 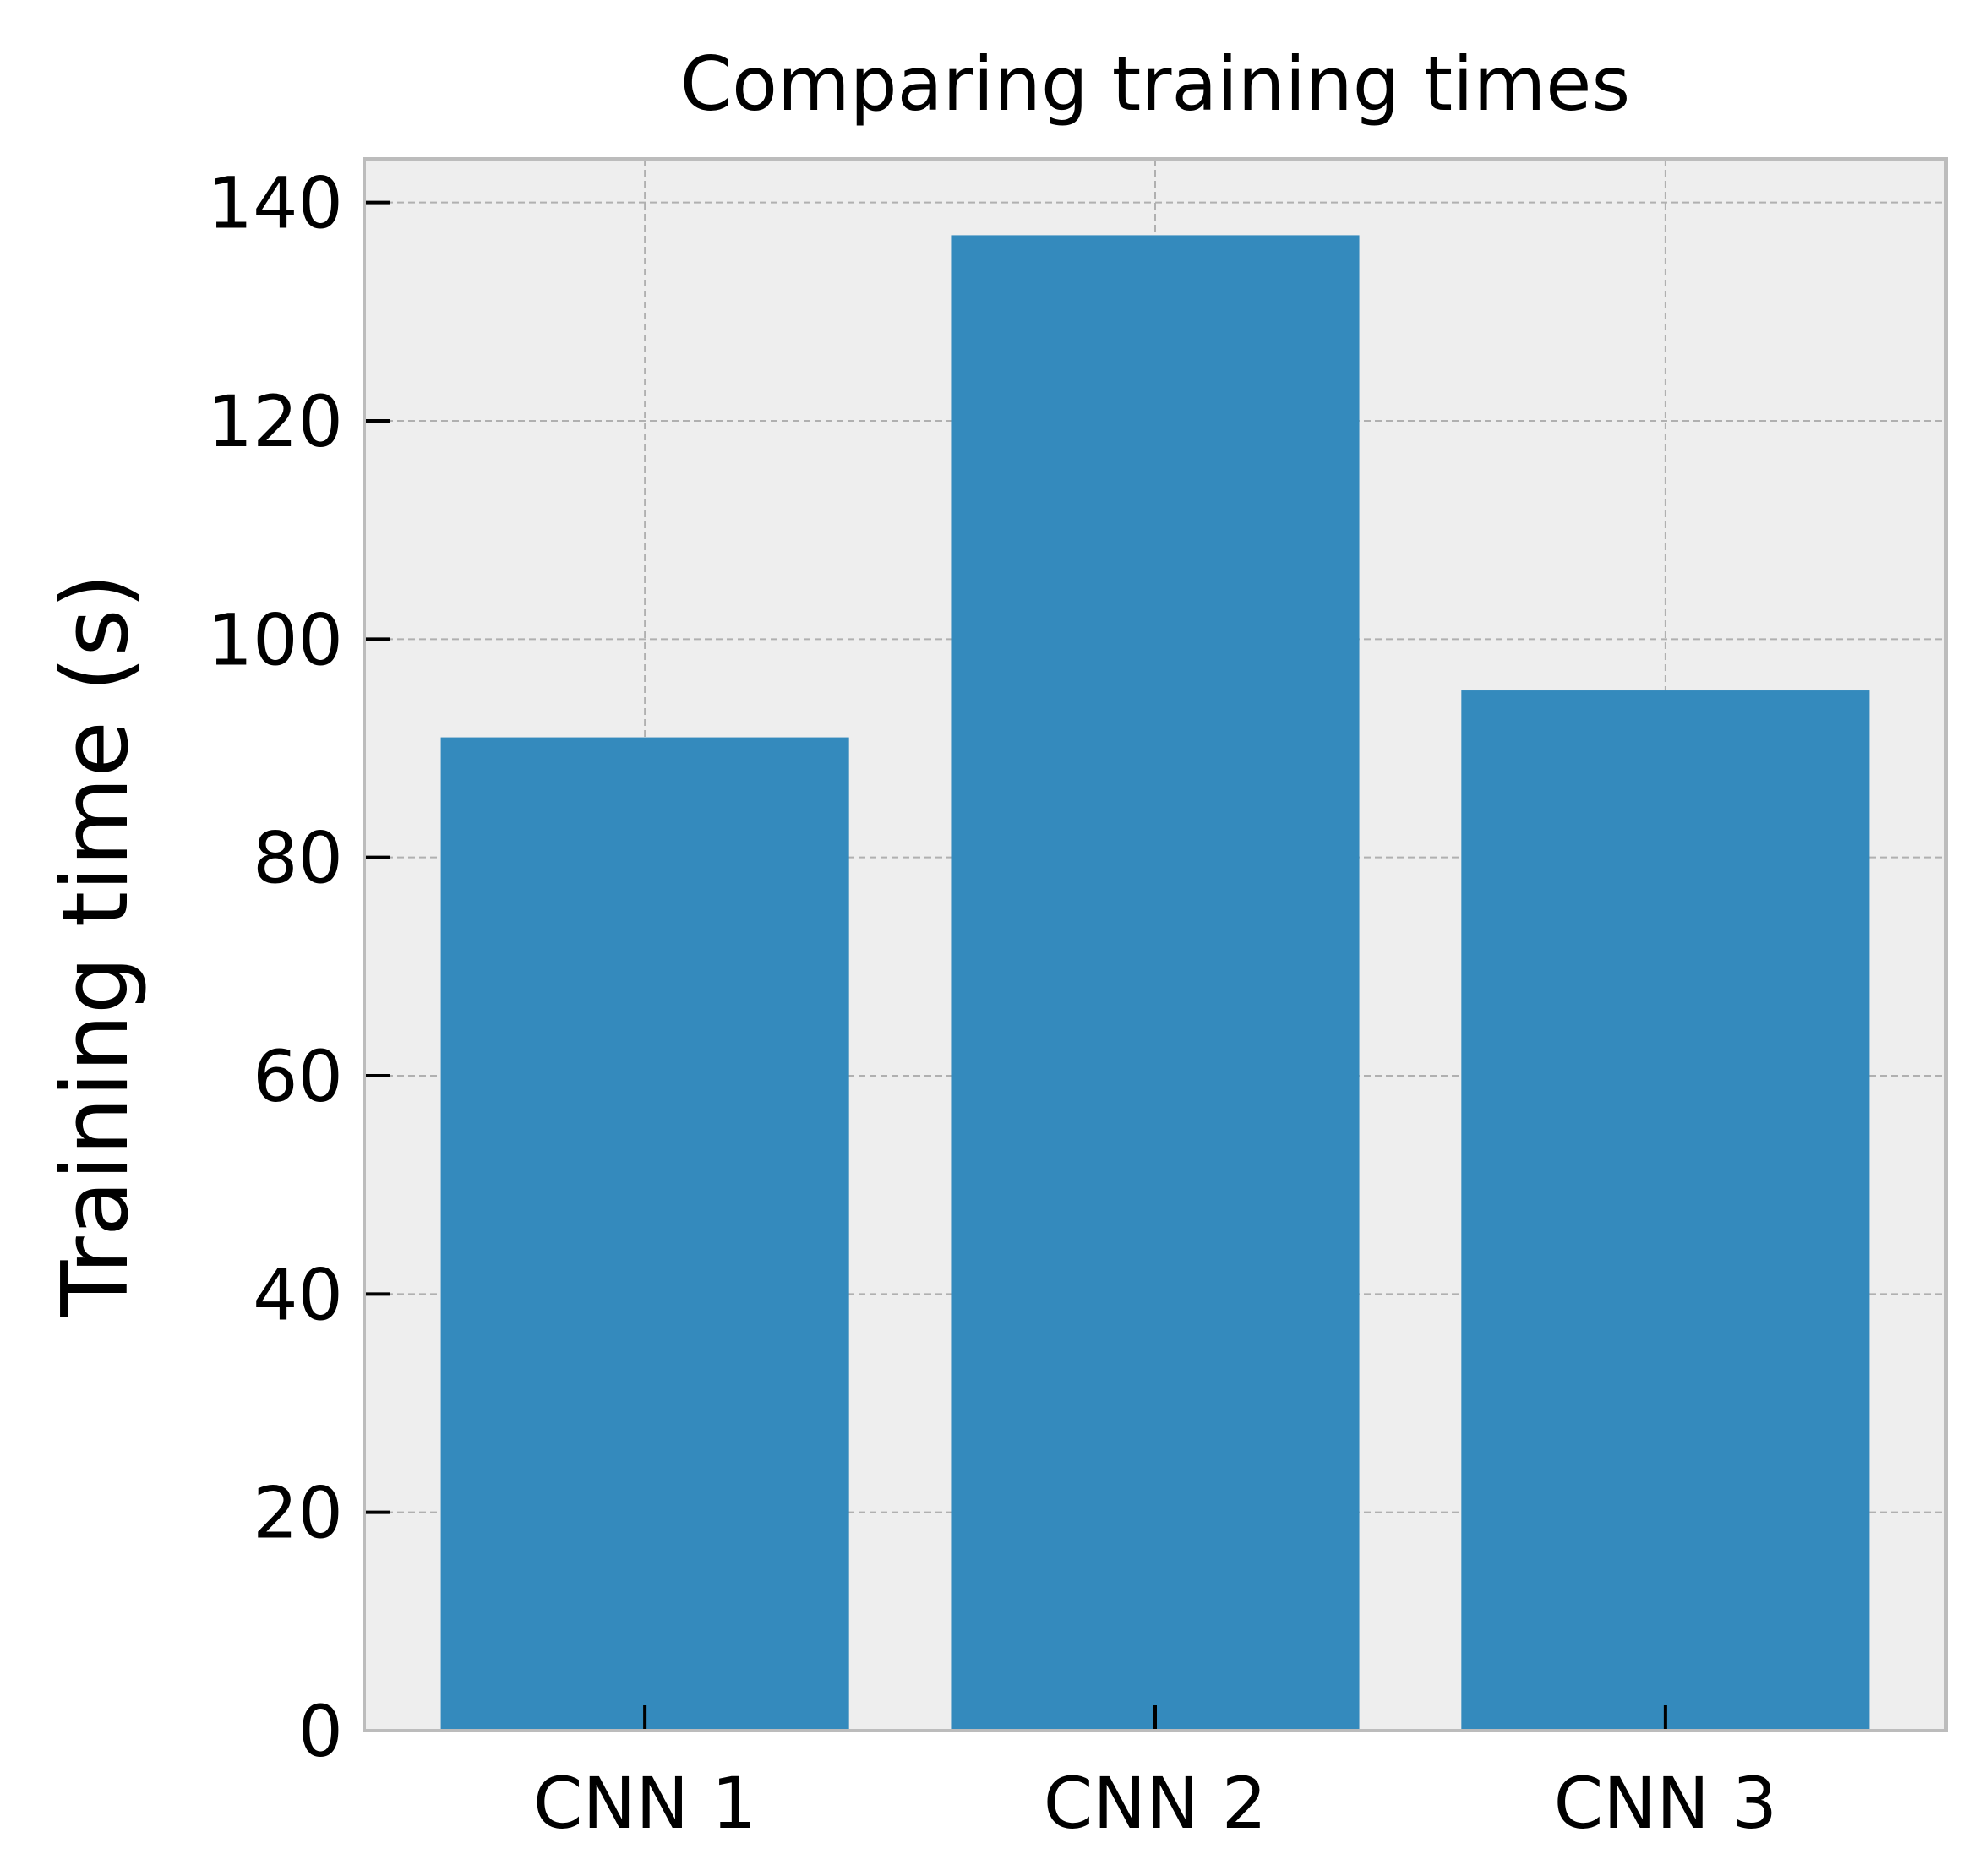 I want to click on y-tick-label: 0, so click(x=320, y=1731).